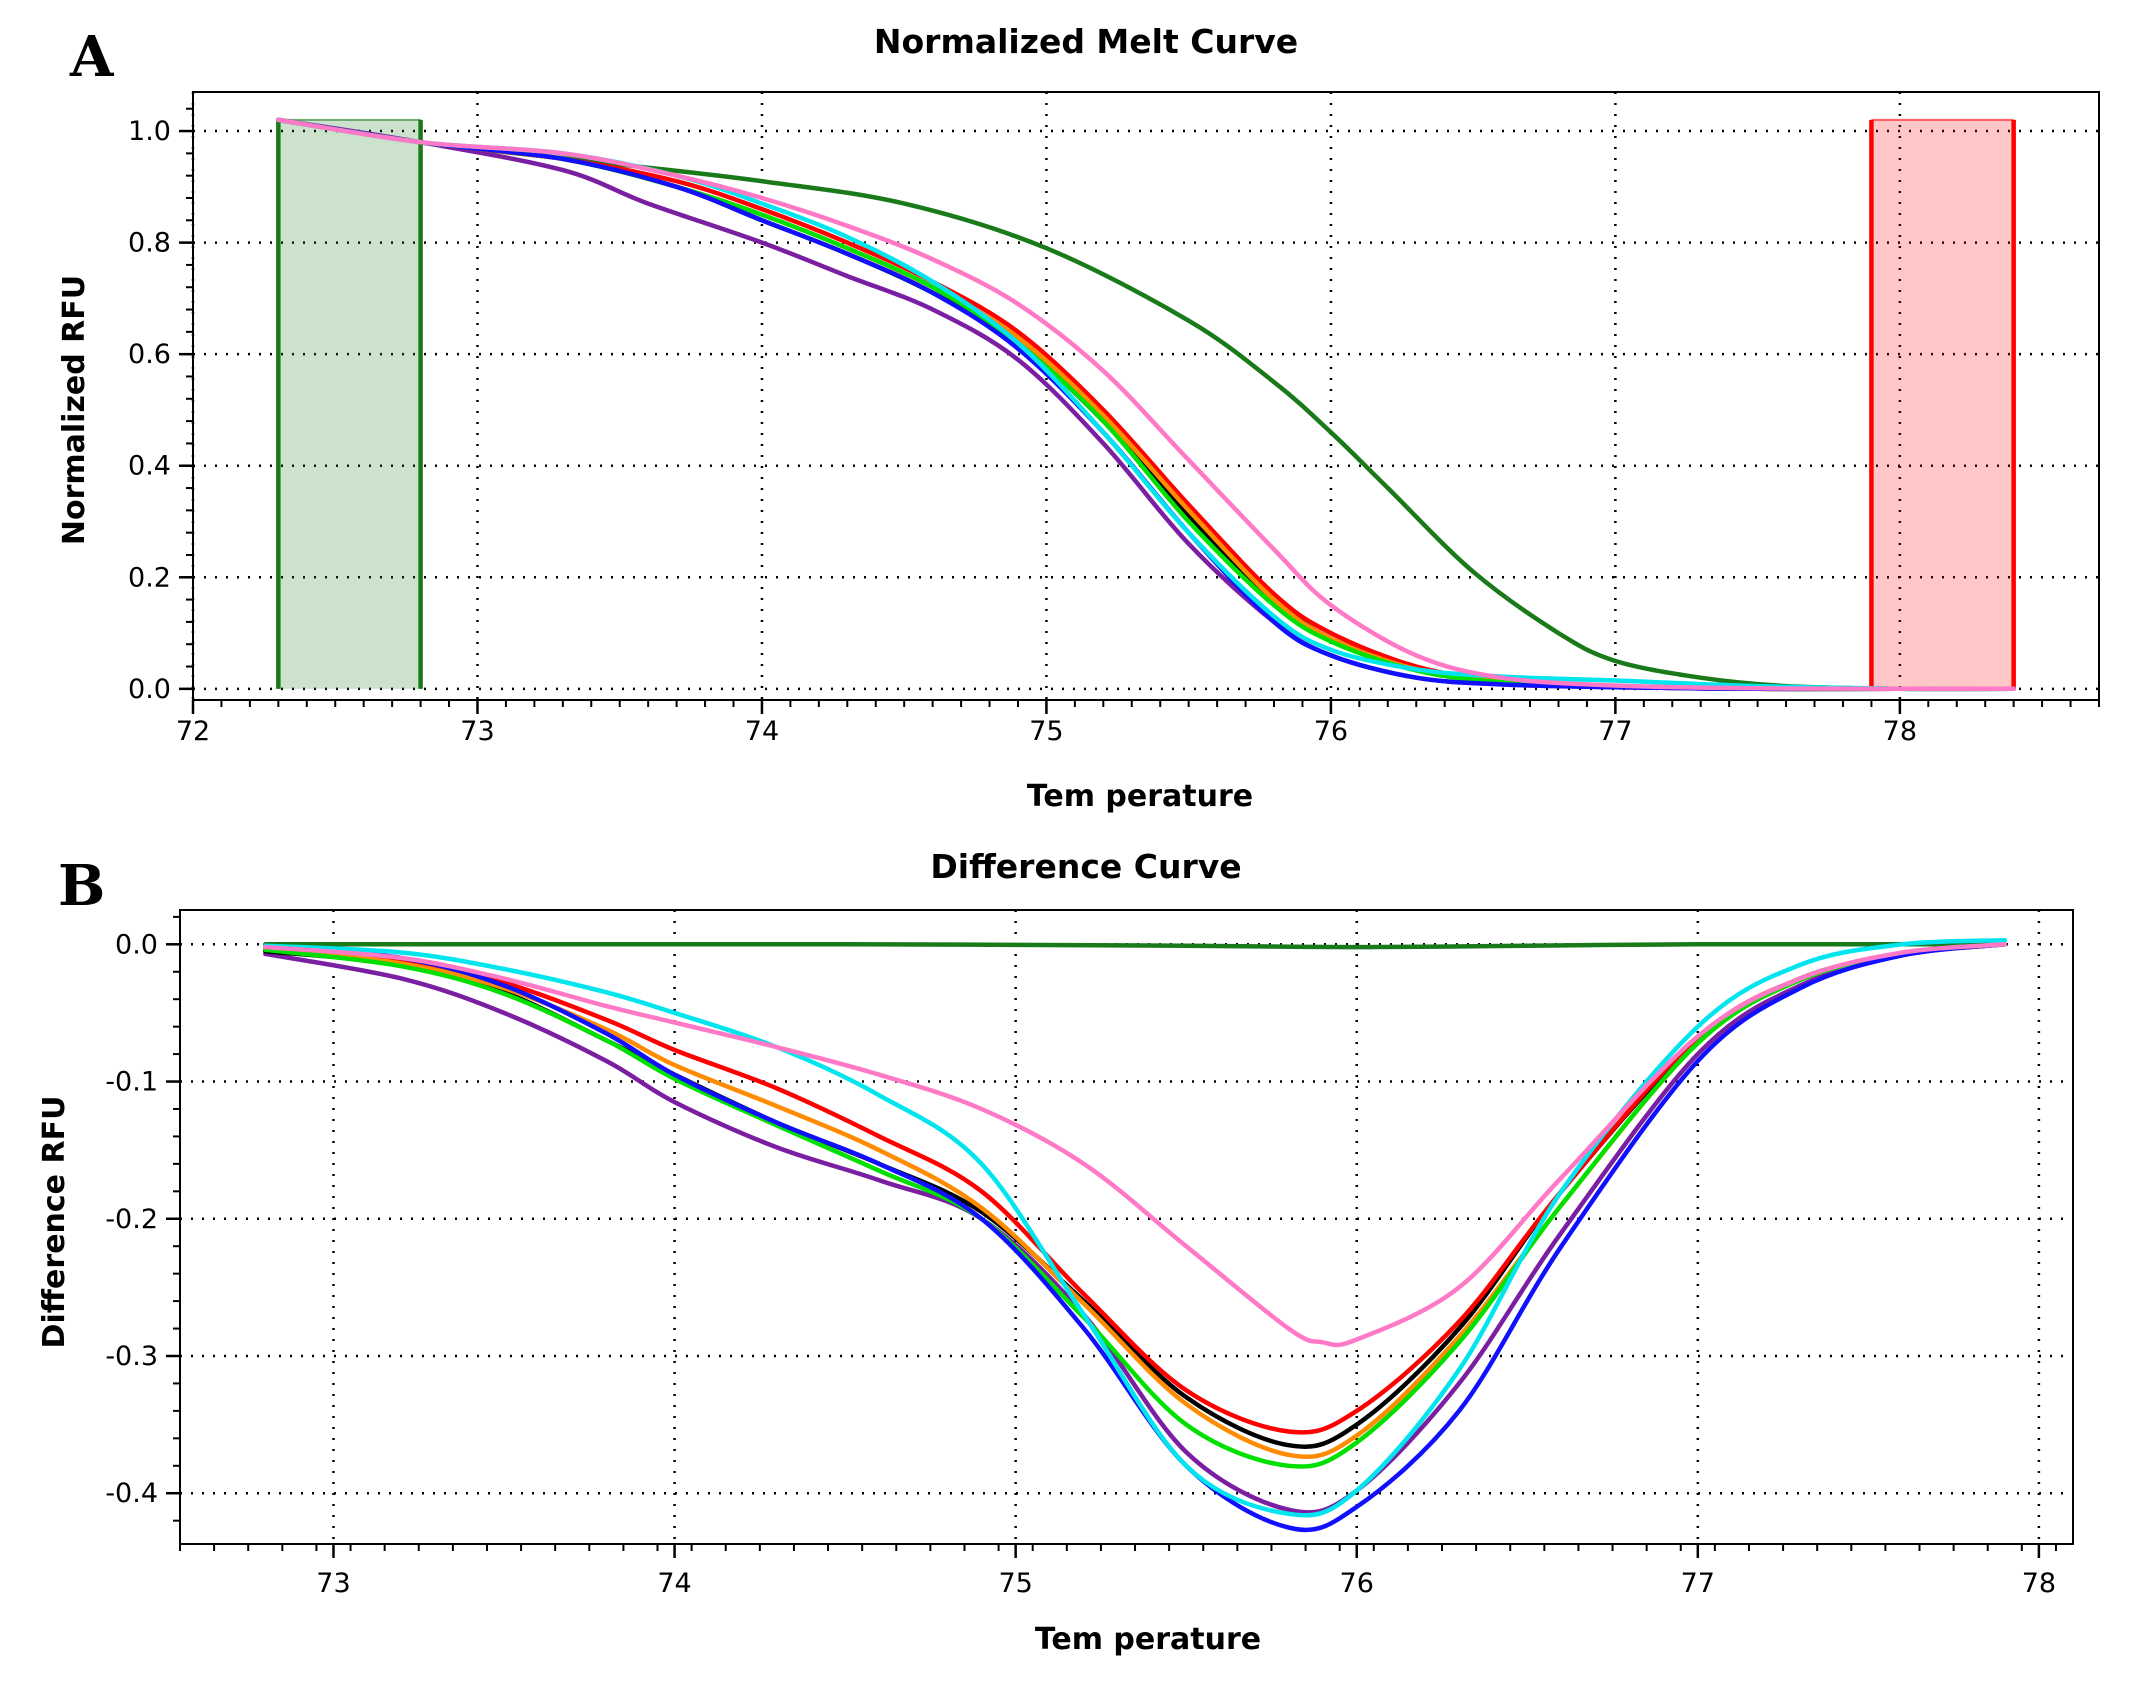 This screenshot has width=2143, height=1689. What do you see at coordinates (1698, 1583) in the screenshot?
I see `chart-b-x-tick-label-4: 77` at bounding box center [1698, 1583].